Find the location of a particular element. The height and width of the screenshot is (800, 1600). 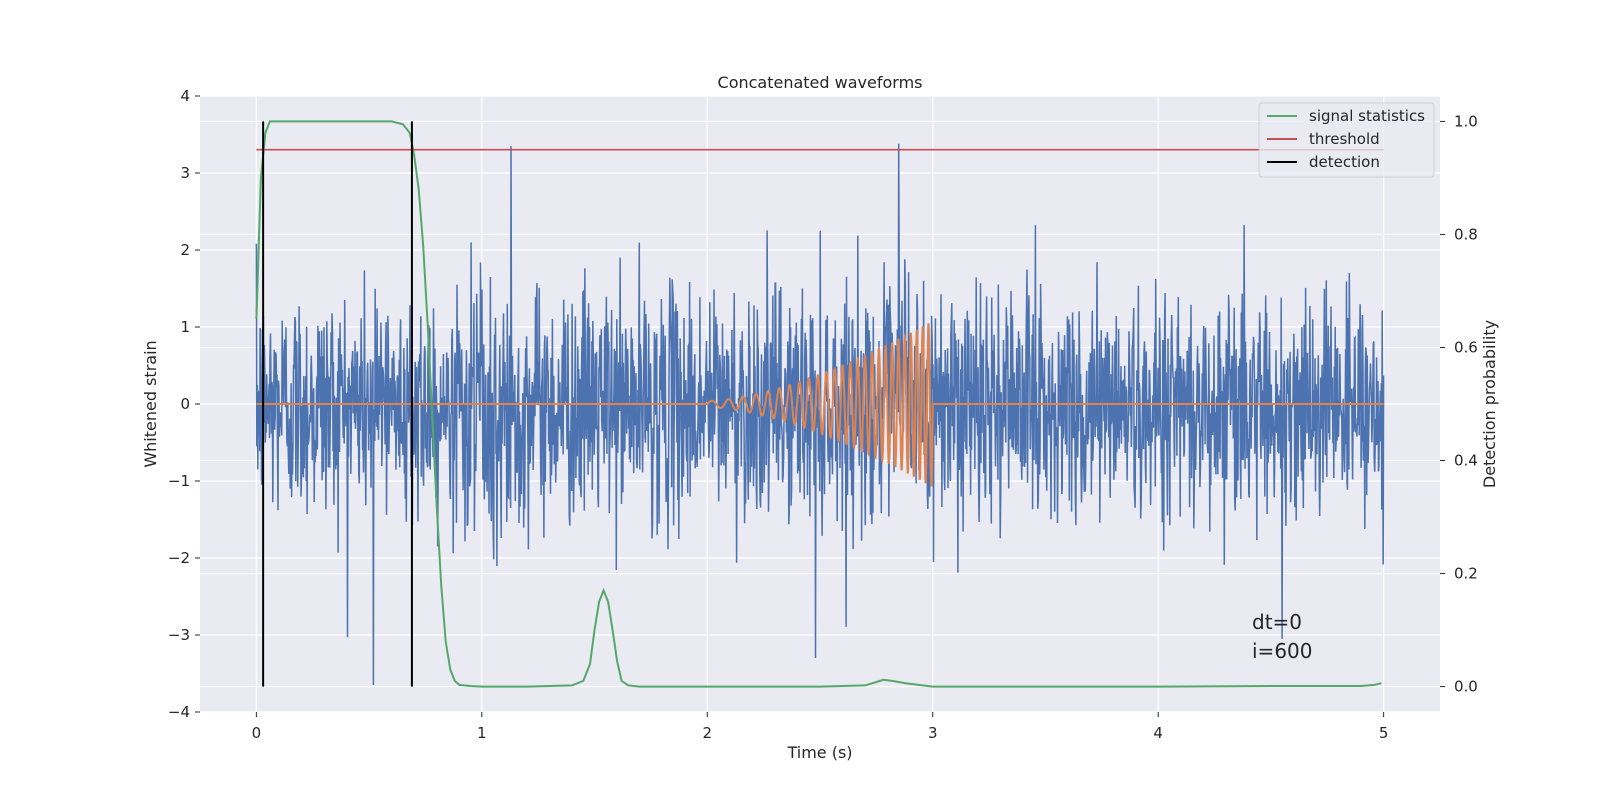

y-tick-label: 2 is located at coordinates (185, 250).